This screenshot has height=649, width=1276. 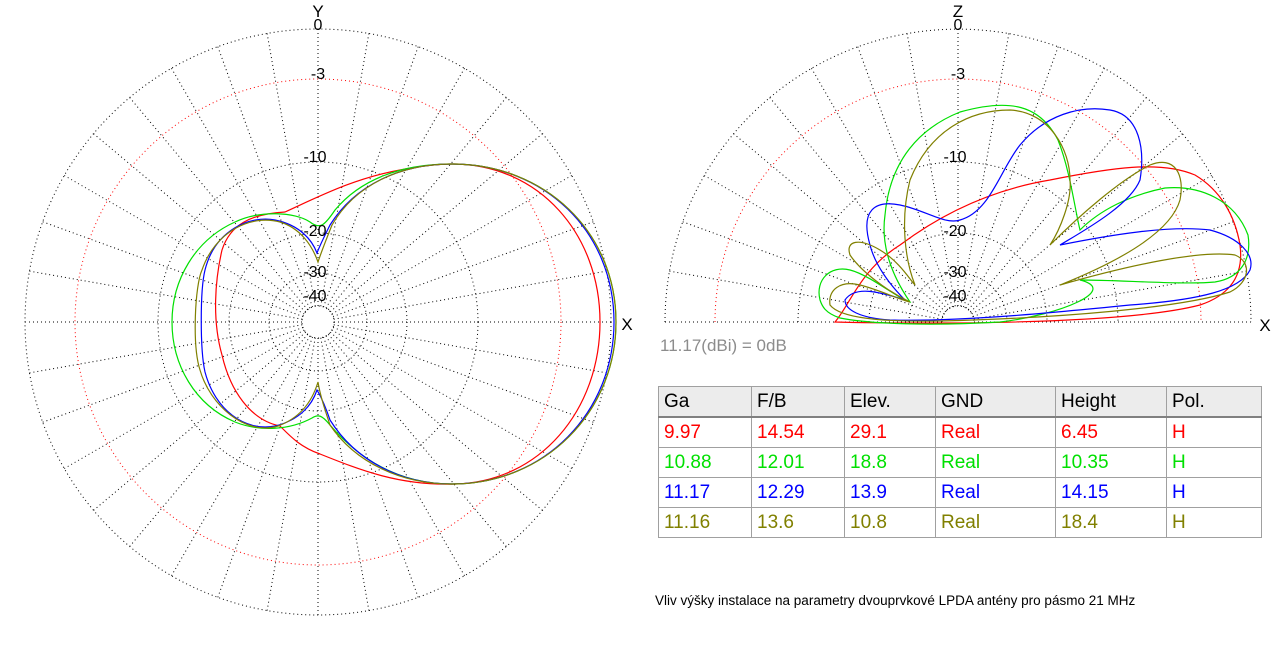 I want to click on table-row: 11.17 12.29 13.9 Real 14.15 H, so click(x=960, y=492).